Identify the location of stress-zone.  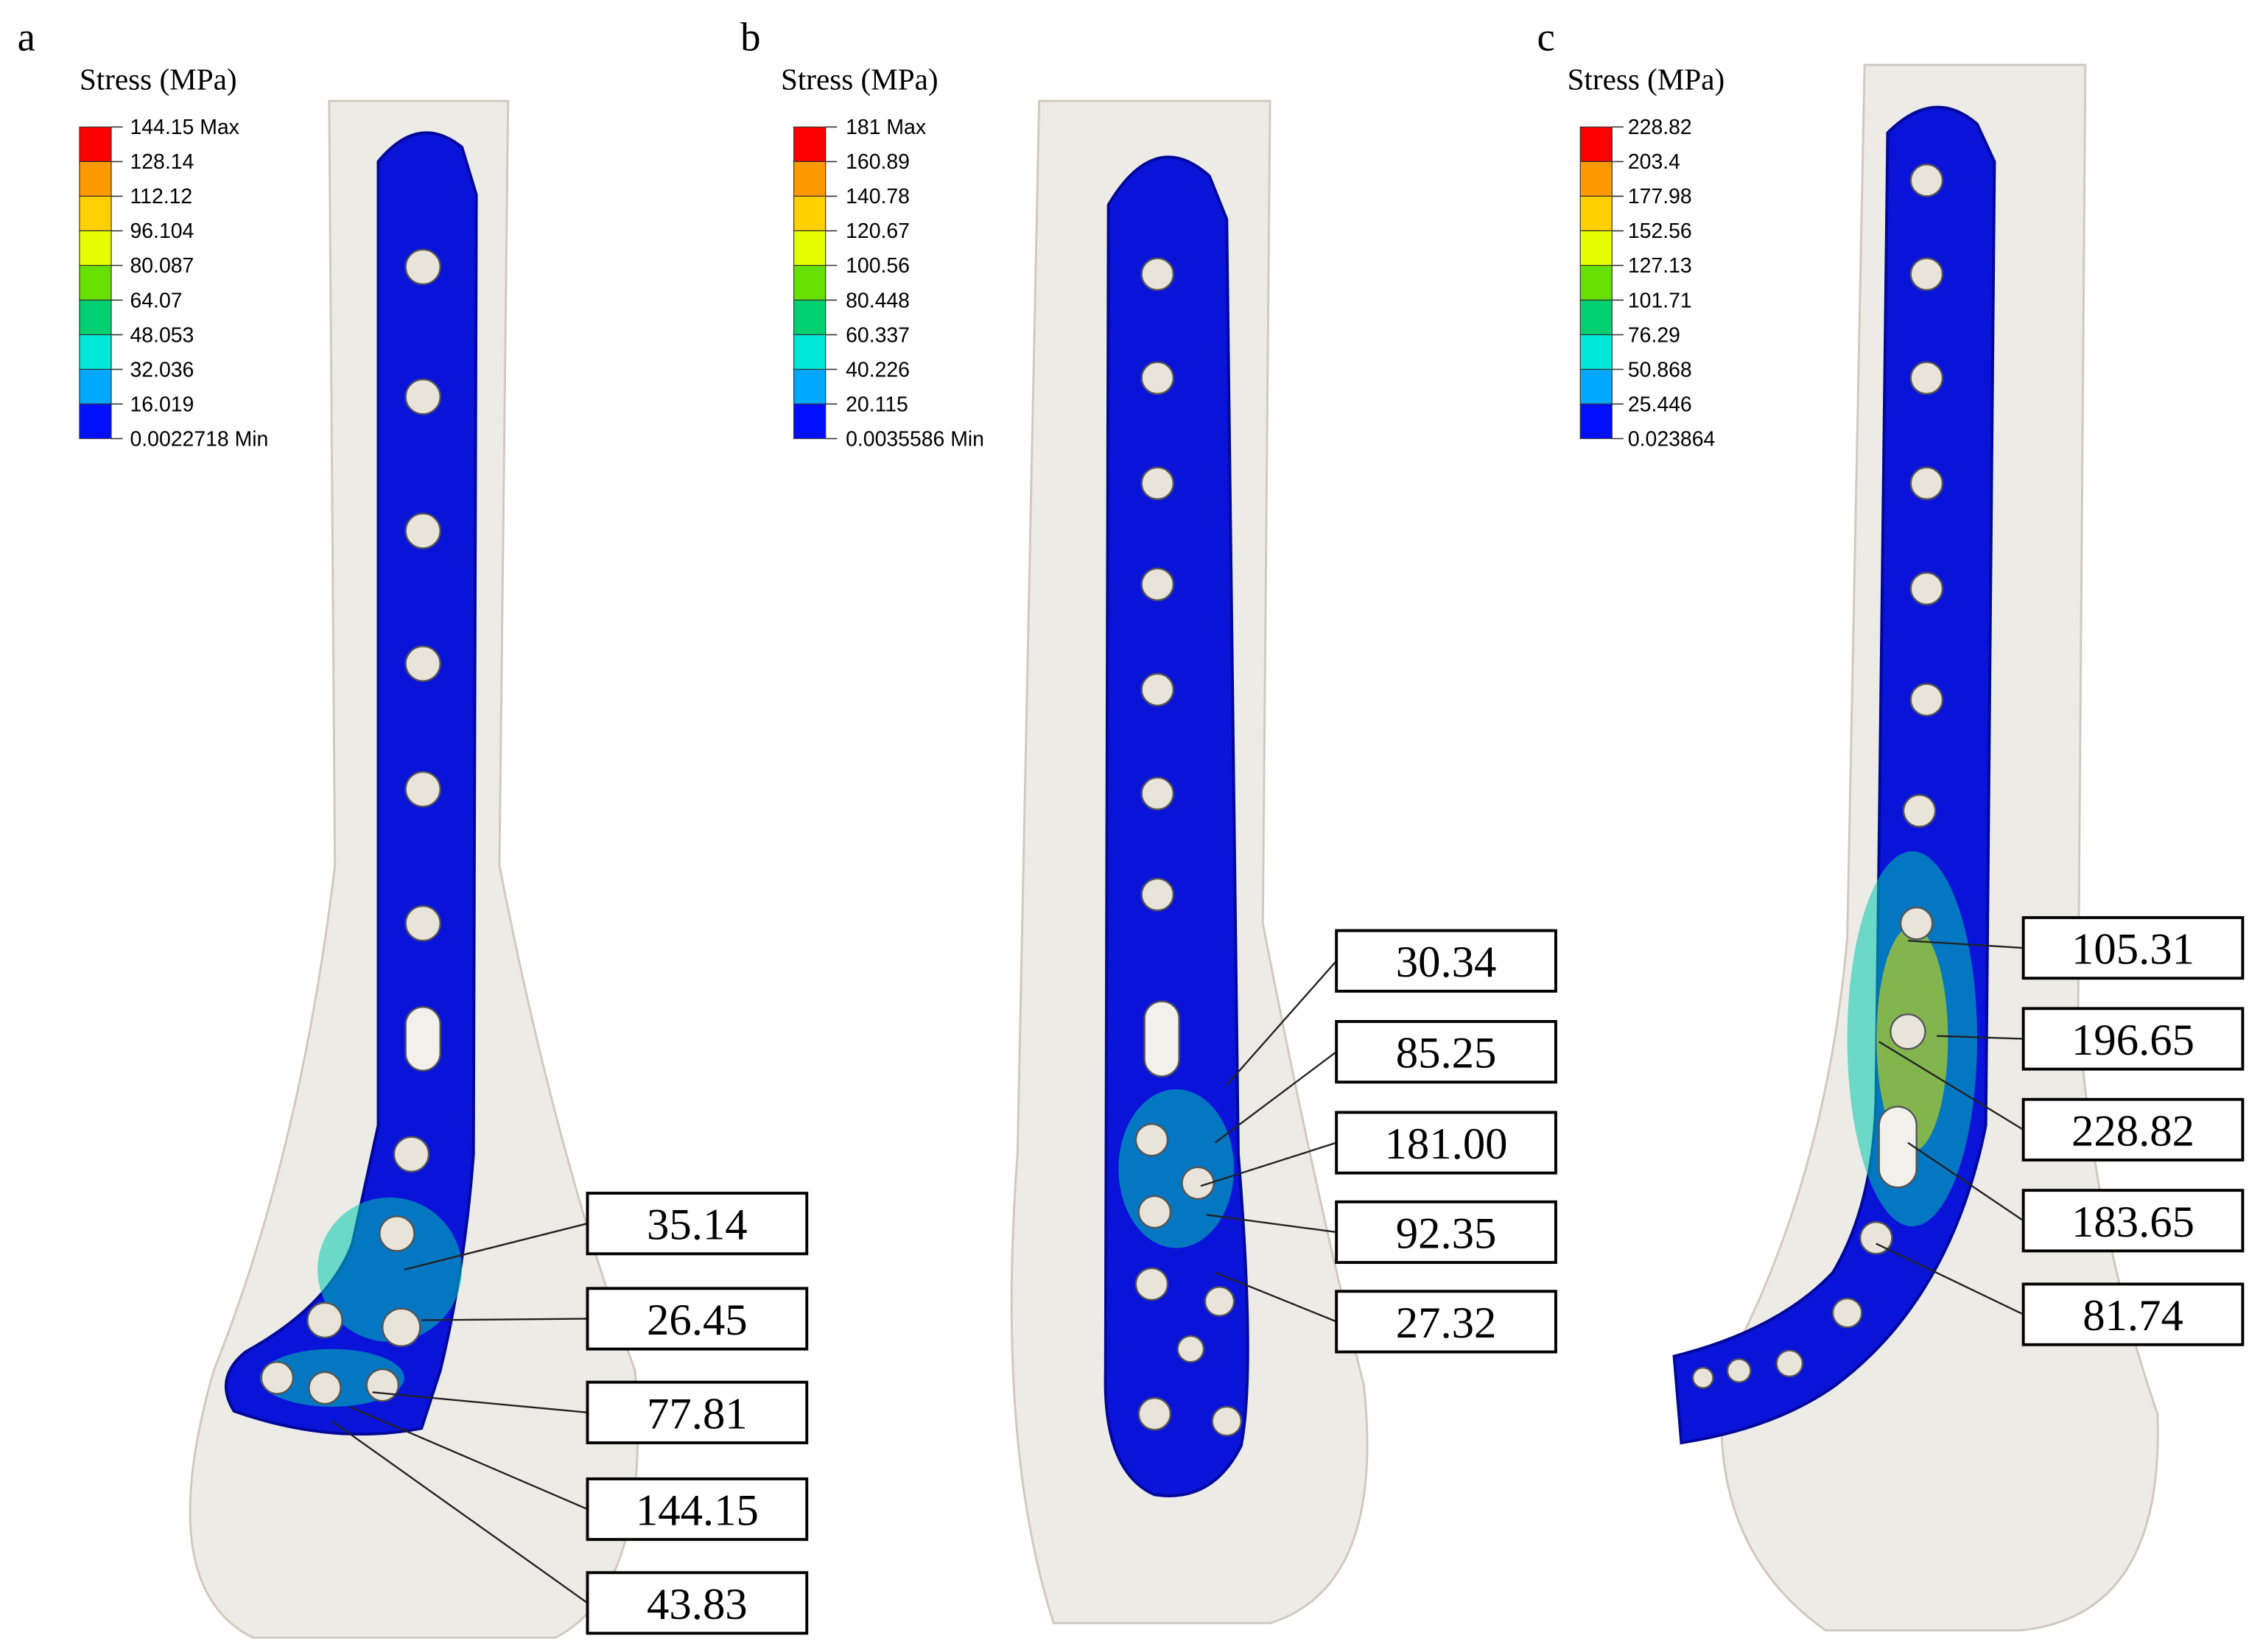
(1177, 1168).